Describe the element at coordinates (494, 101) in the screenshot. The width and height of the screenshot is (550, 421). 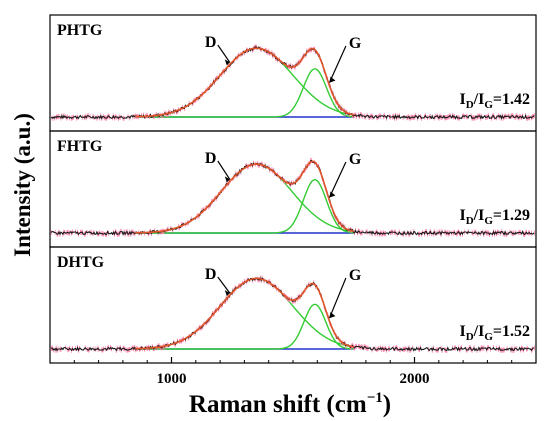
I see `id-ig-ratio: ID/IG=1.42` at that location.